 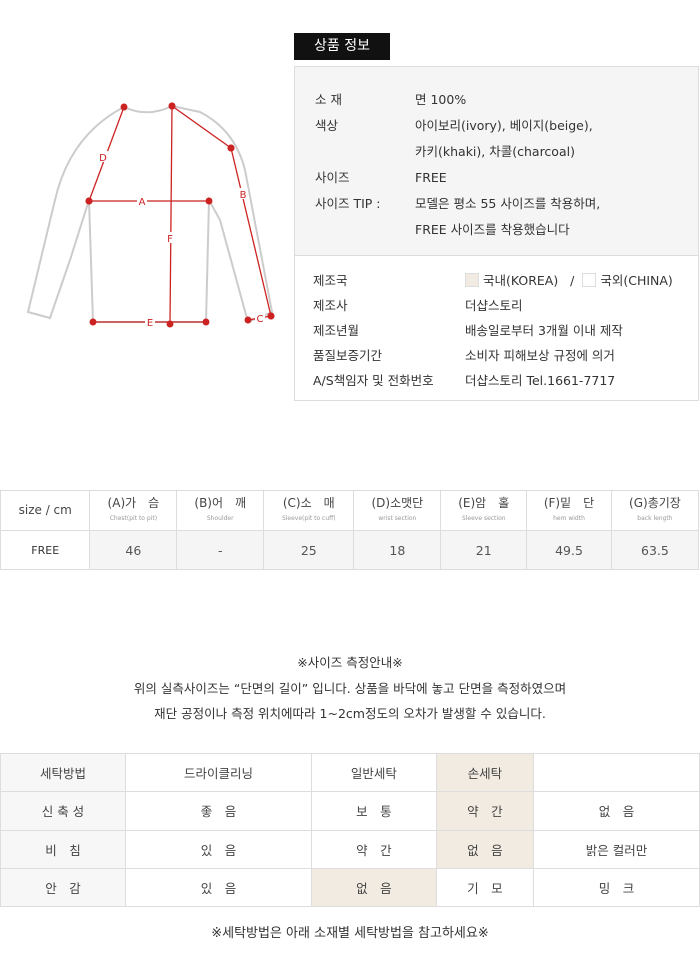 I want to click on spec-value: 카키(khaki), 차콜(charcoal), so click(x=495, y=151).